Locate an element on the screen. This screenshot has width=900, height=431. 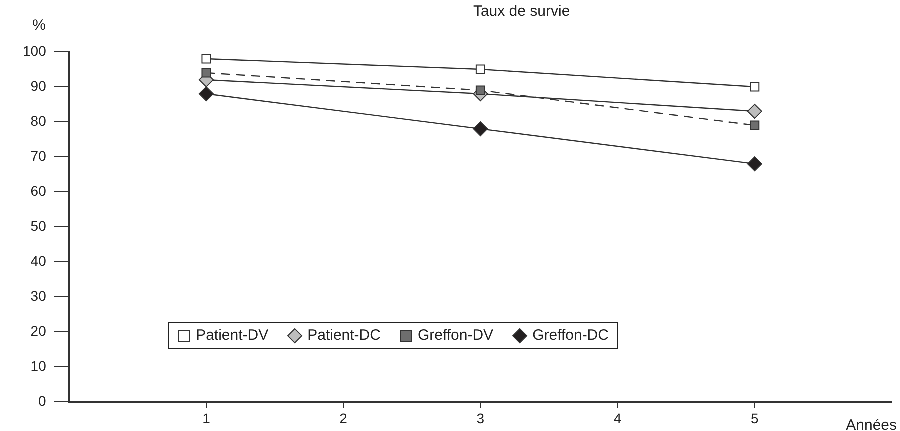
y-tick-label: 10 is located at coordinates (38, 366).